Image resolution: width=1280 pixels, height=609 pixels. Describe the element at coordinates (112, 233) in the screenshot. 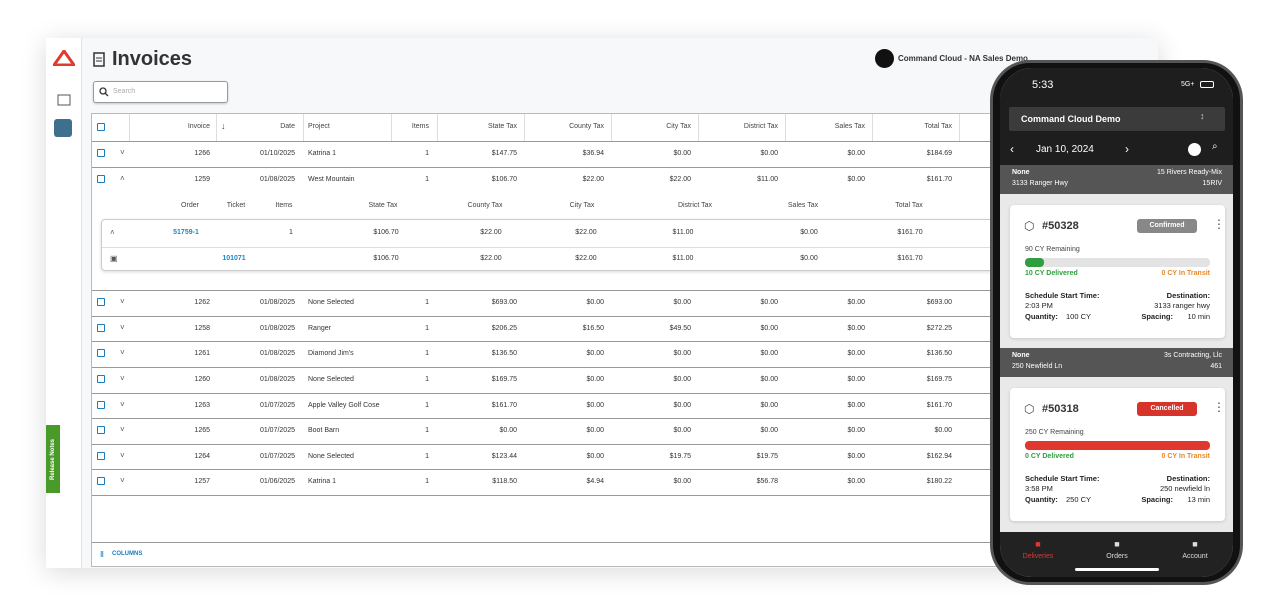

I see `collapse-toggle: ˄` at that location.